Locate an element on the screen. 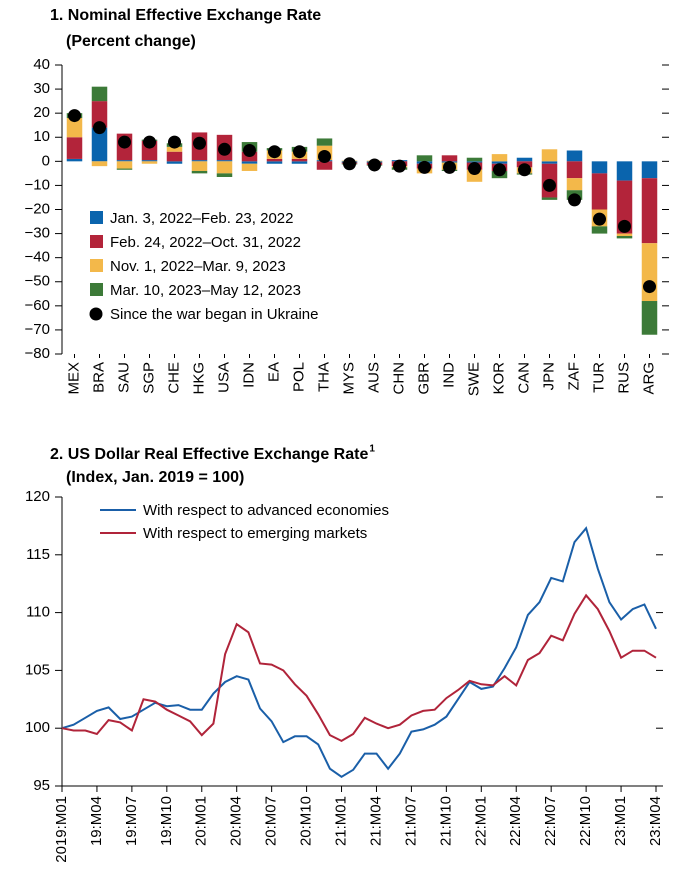  y-tick-label: −10 is located at coordinates (37, 184).